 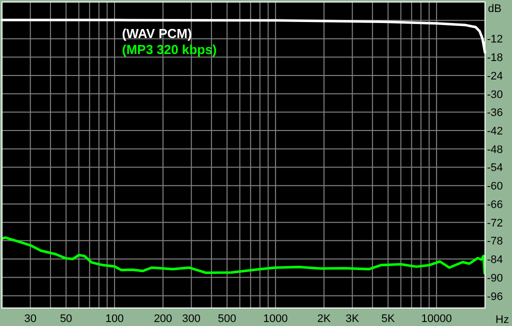 What do you see at coordinates (227, 319) in the screenshot?
I see `x-tick-label: 500` at bounding box center [227, 319].